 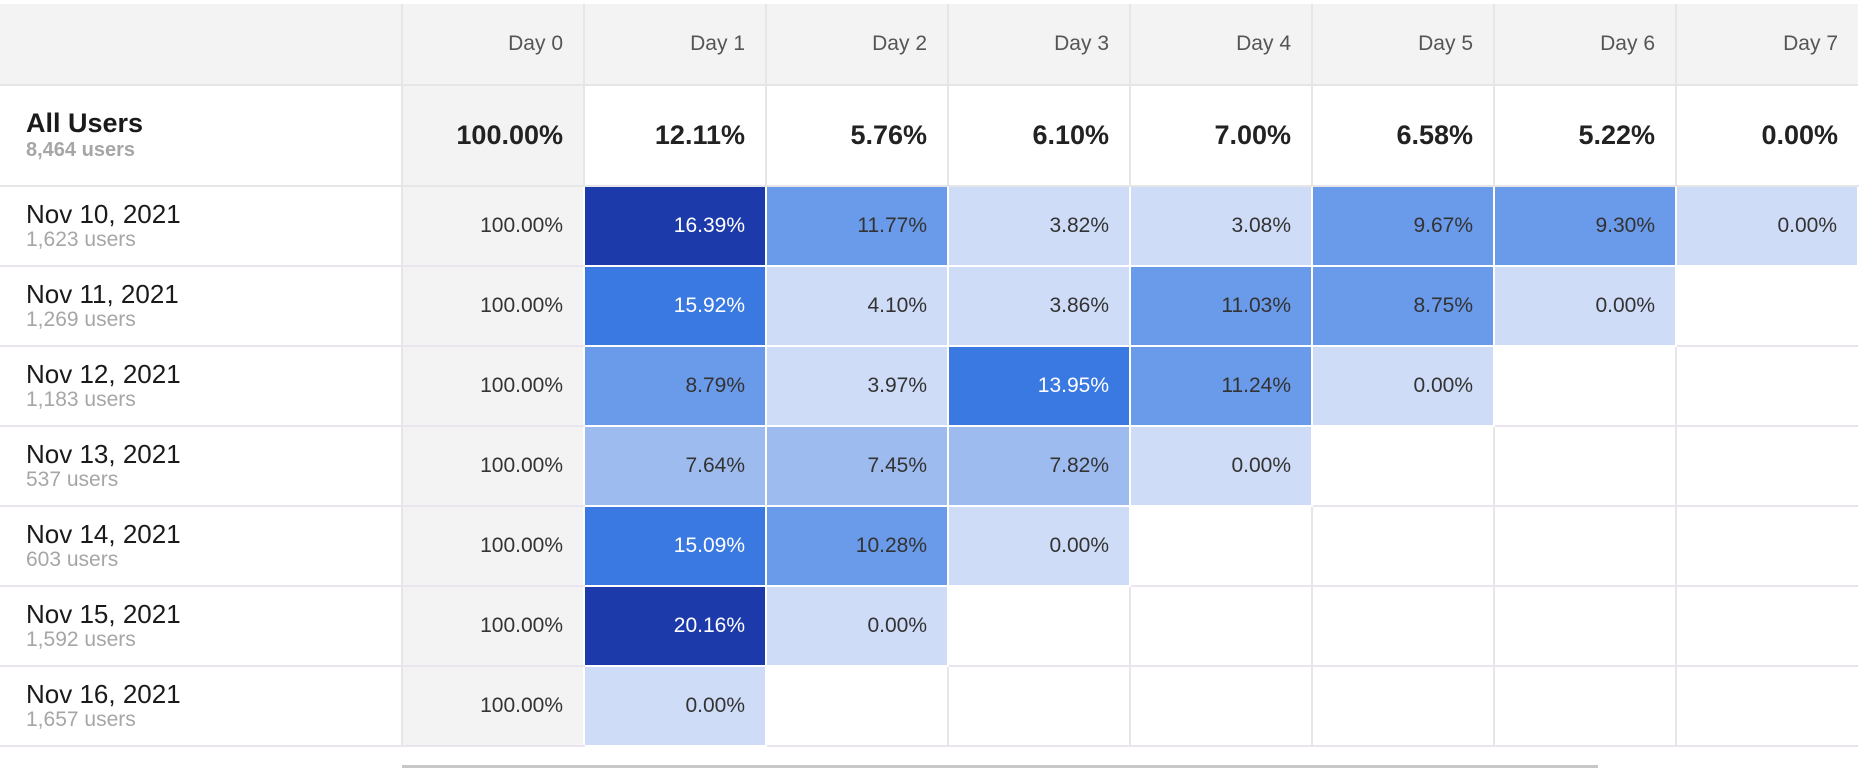 I want to click on all-users-count: 8,464 users, so click(x=80, y=149).